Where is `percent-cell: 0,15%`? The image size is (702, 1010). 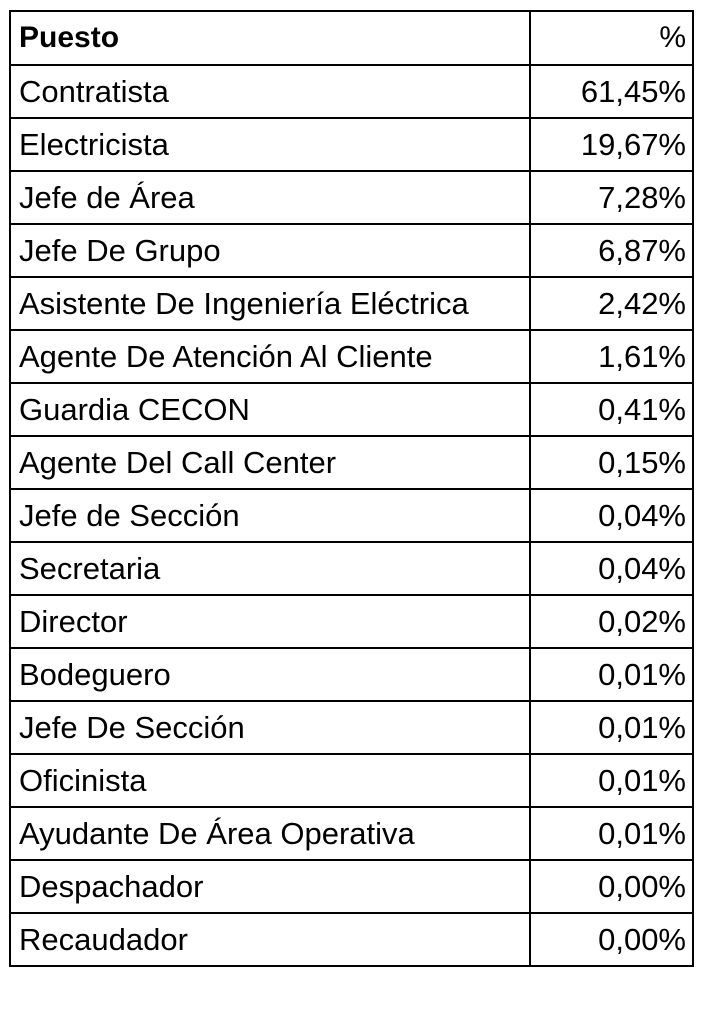 percent-cell: 0,15% is located at coordinates (611, 462).